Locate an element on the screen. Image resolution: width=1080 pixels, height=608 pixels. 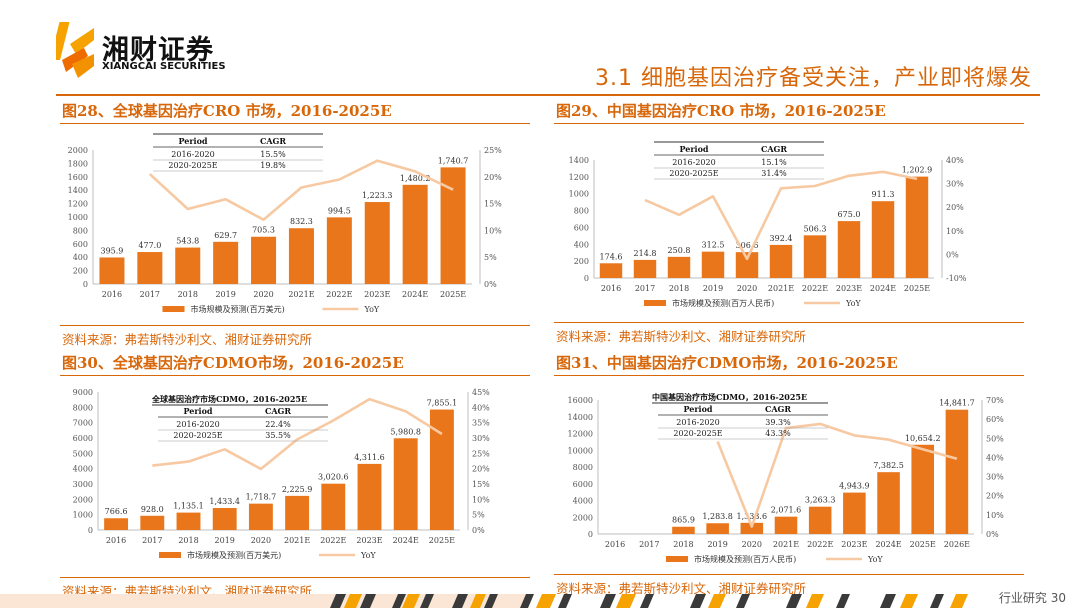
bar-value-label: 705.3 is located at coordinates (263, 230).